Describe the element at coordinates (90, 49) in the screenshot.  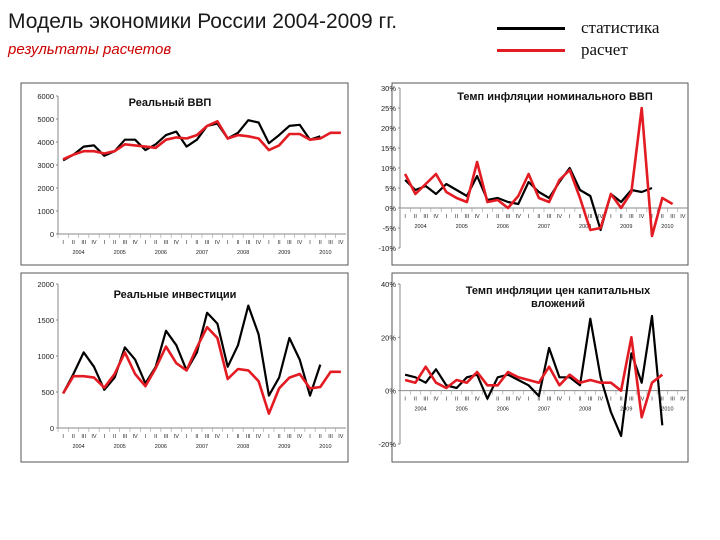
I see `page-subtitle: результаты расчетов` at that location.